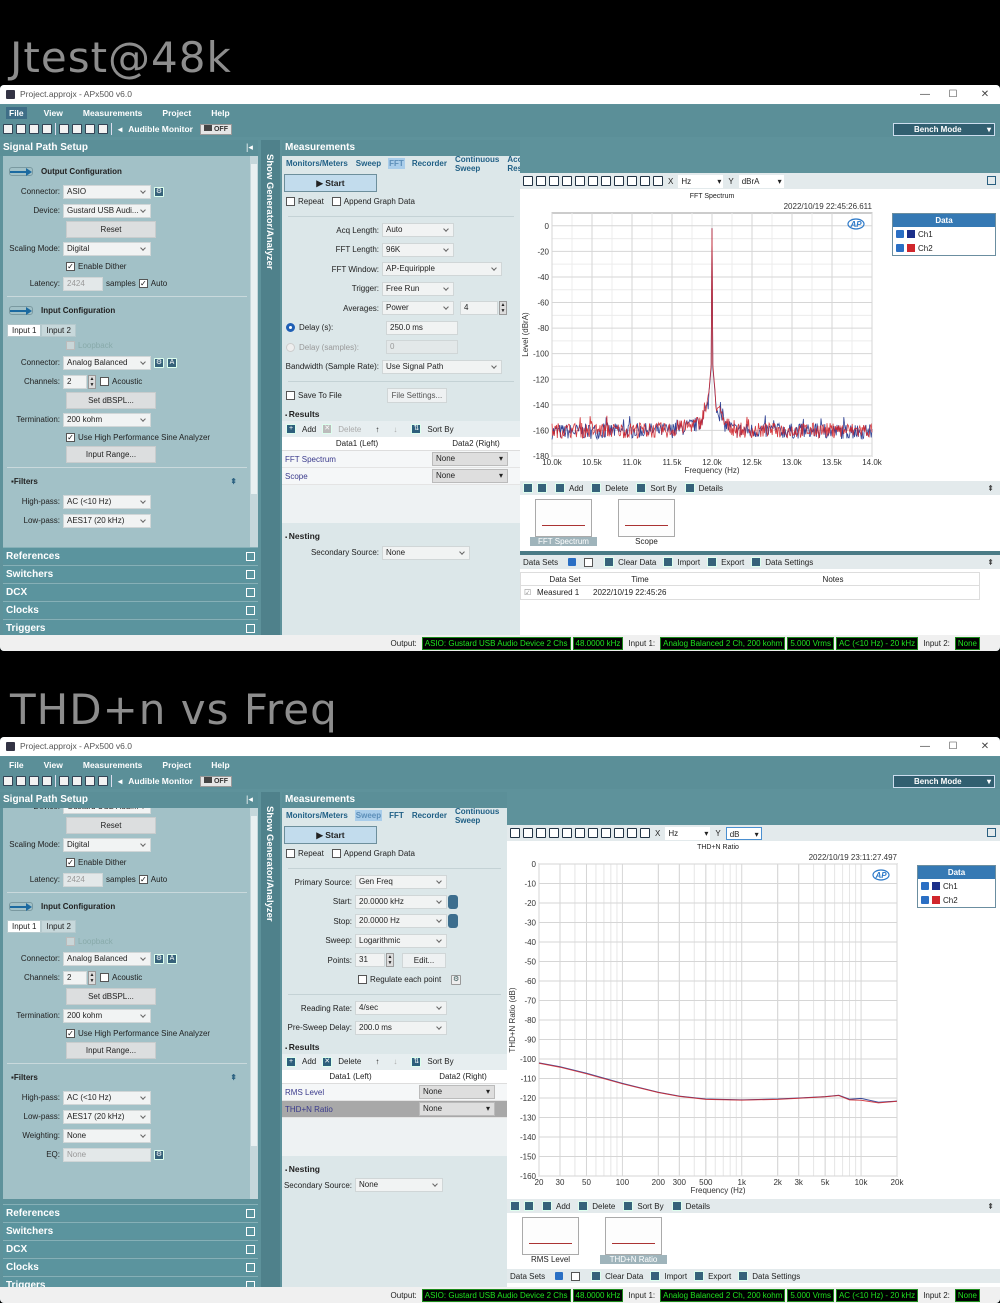 The image size is (1000, 1303). What do you see at coordinates (944, 129) in the screenshot?
I see `bench-mode-dropdown: Bench Mode` at bounding box center [944, 129].